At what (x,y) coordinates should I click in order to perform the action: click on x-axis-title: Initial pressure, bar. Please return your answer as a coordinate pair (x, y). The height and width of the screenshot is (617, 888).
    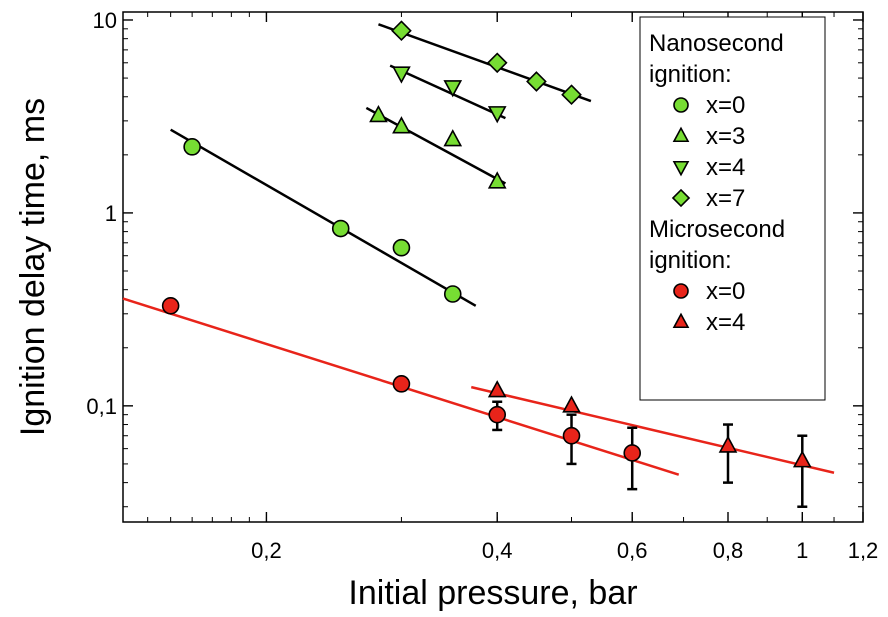
    Looking at the image, I should click on (492, 593).